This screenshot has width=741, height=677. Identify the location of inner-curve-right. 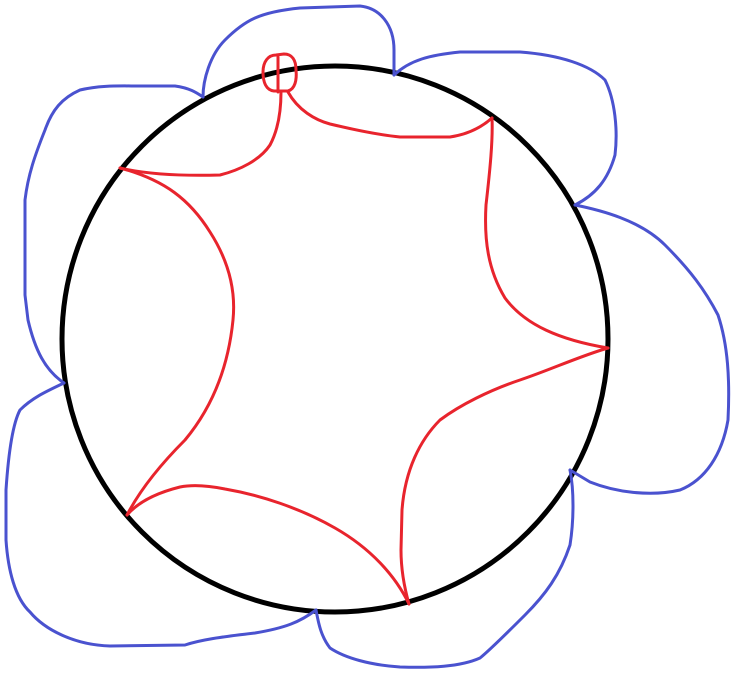
(547, 233).